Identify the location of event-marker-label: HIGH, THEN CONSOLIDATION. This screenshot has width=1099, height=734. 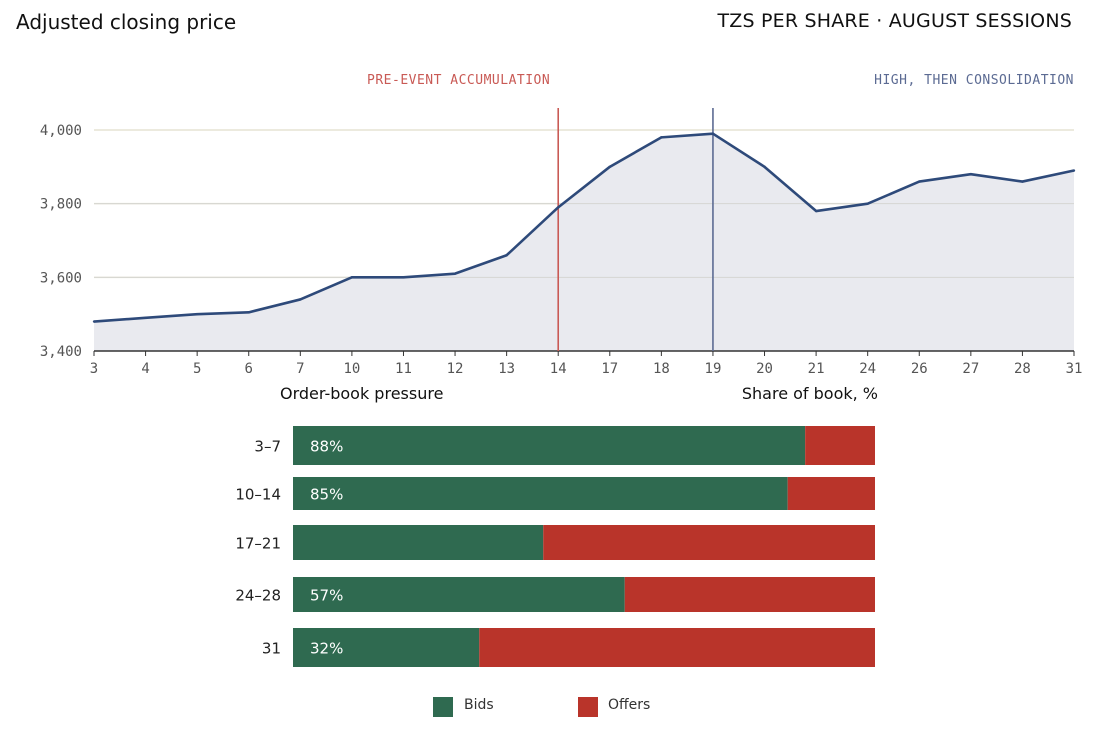
(974, 80).